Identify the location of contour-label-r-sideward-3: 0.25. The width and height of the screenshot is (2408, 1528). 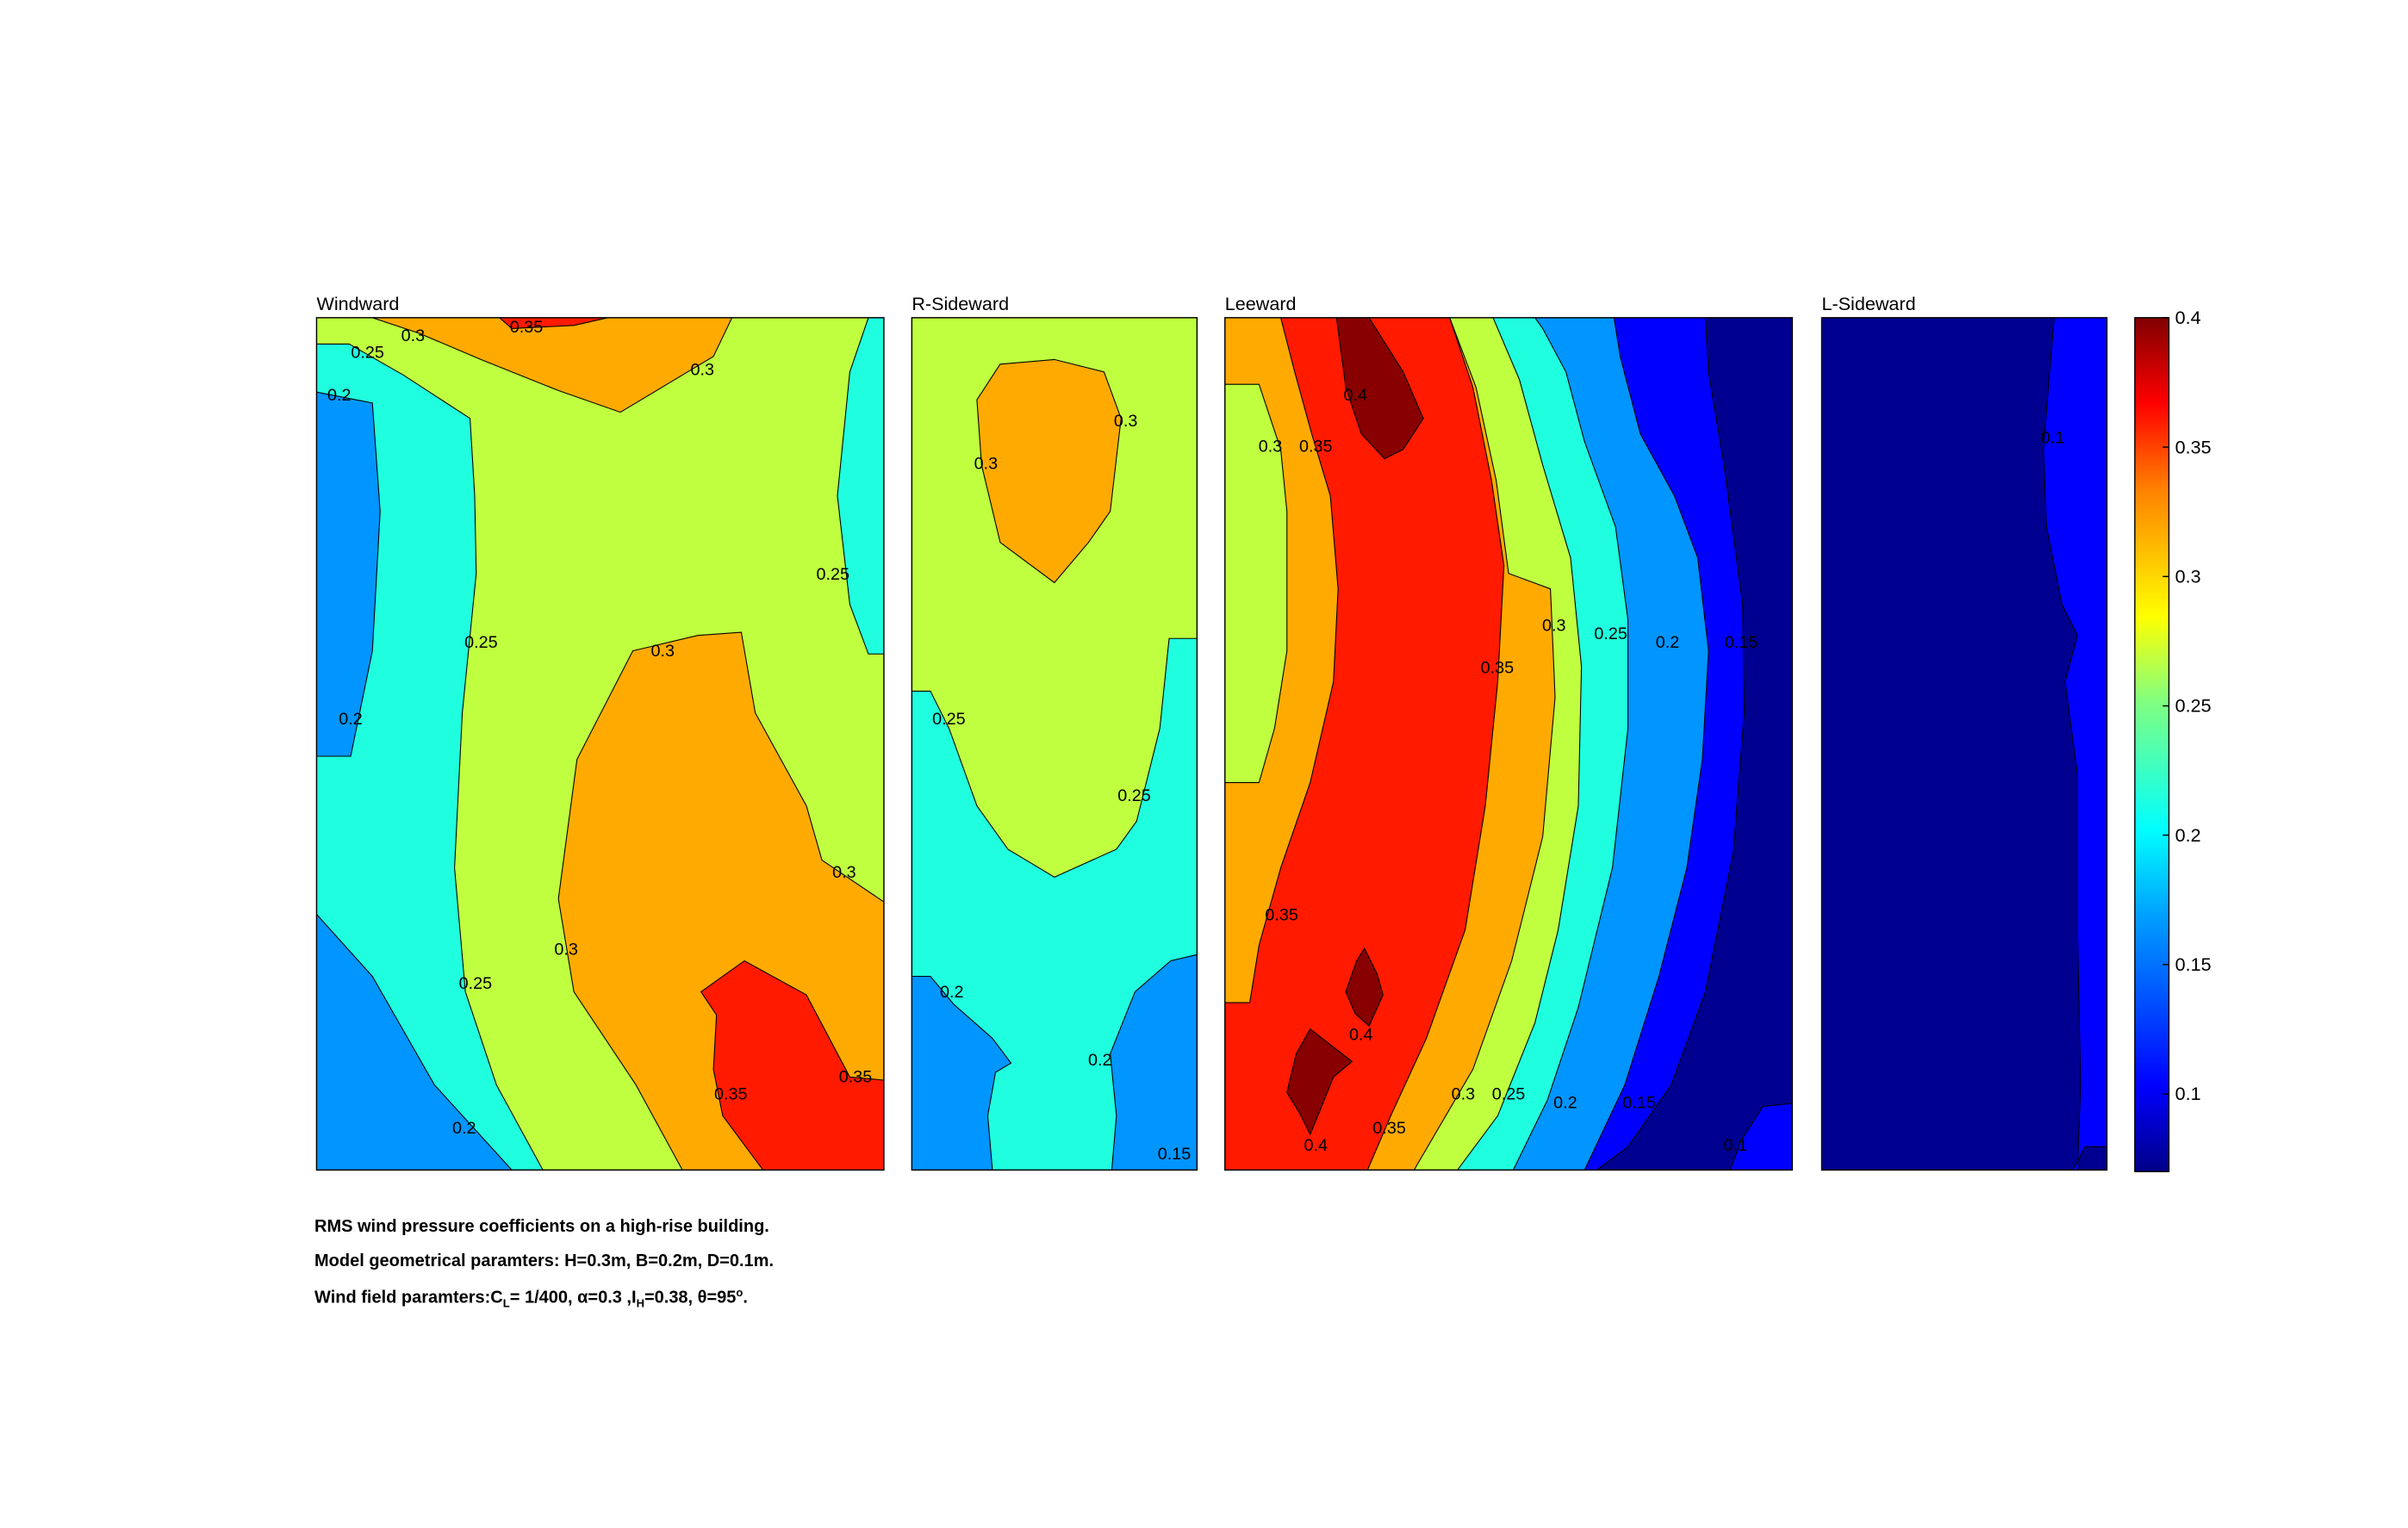
(1134, 795).